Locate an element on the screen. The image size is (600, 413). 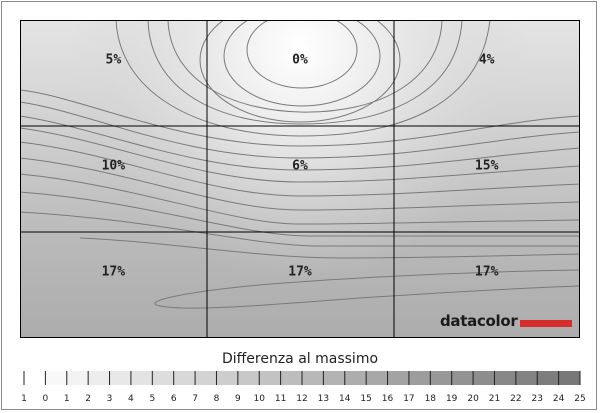
cell-value-r1-c2: 0% is located at coordinates (300, 60).